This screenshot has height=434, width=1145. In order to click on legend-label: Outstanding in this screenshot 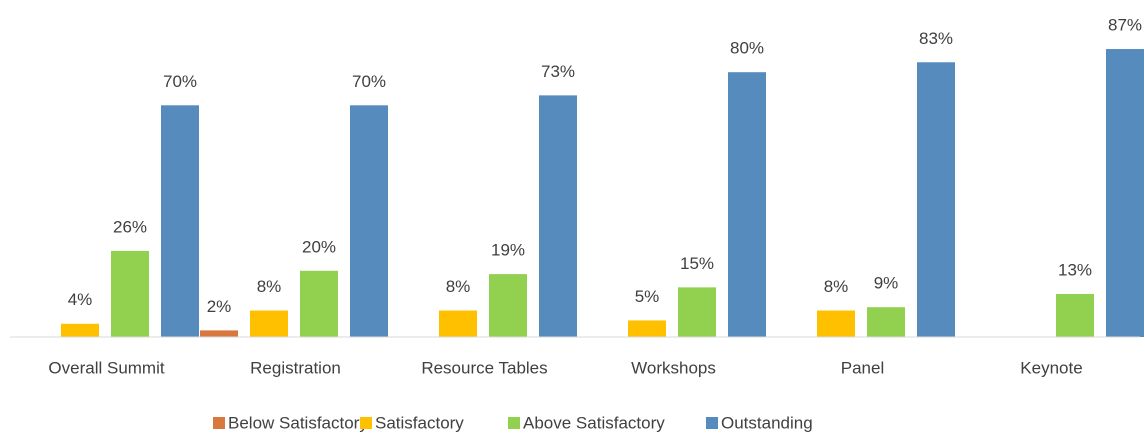, I will do `click(767, 422)`.